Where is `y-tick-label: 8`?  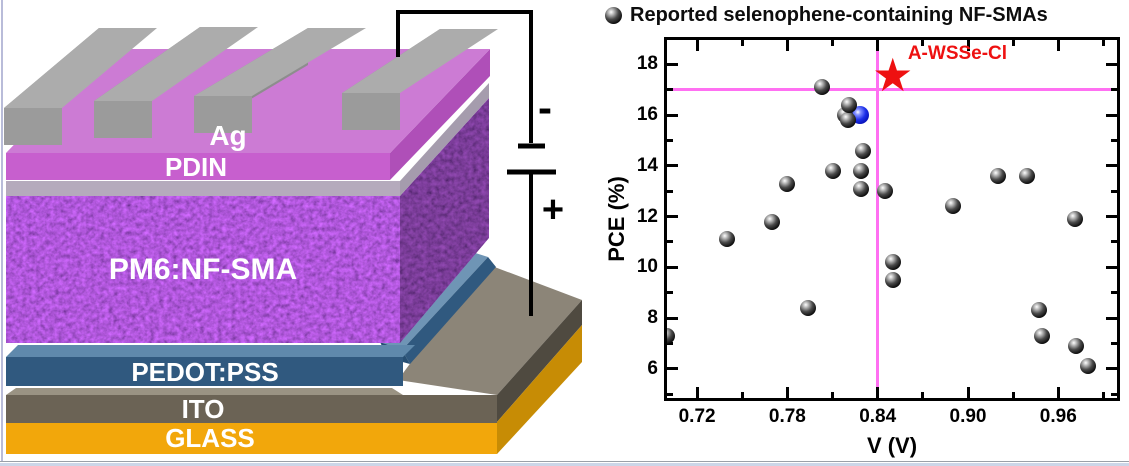 y-tick-label: 8 is located at coordinates (652, 318).